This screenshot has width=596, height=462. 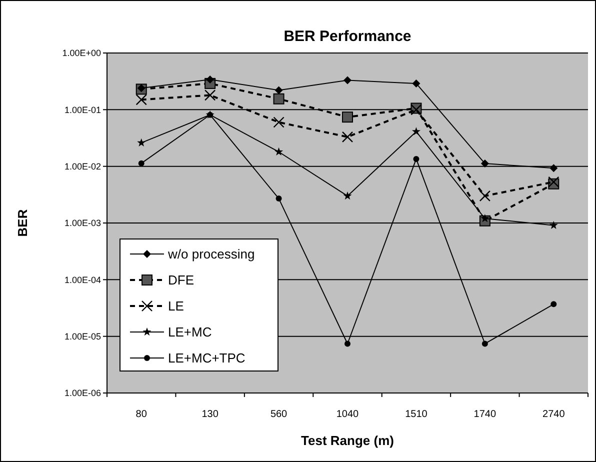 I want to click on y-tick-label: 1.00E+00, so click(x=81, y=53).